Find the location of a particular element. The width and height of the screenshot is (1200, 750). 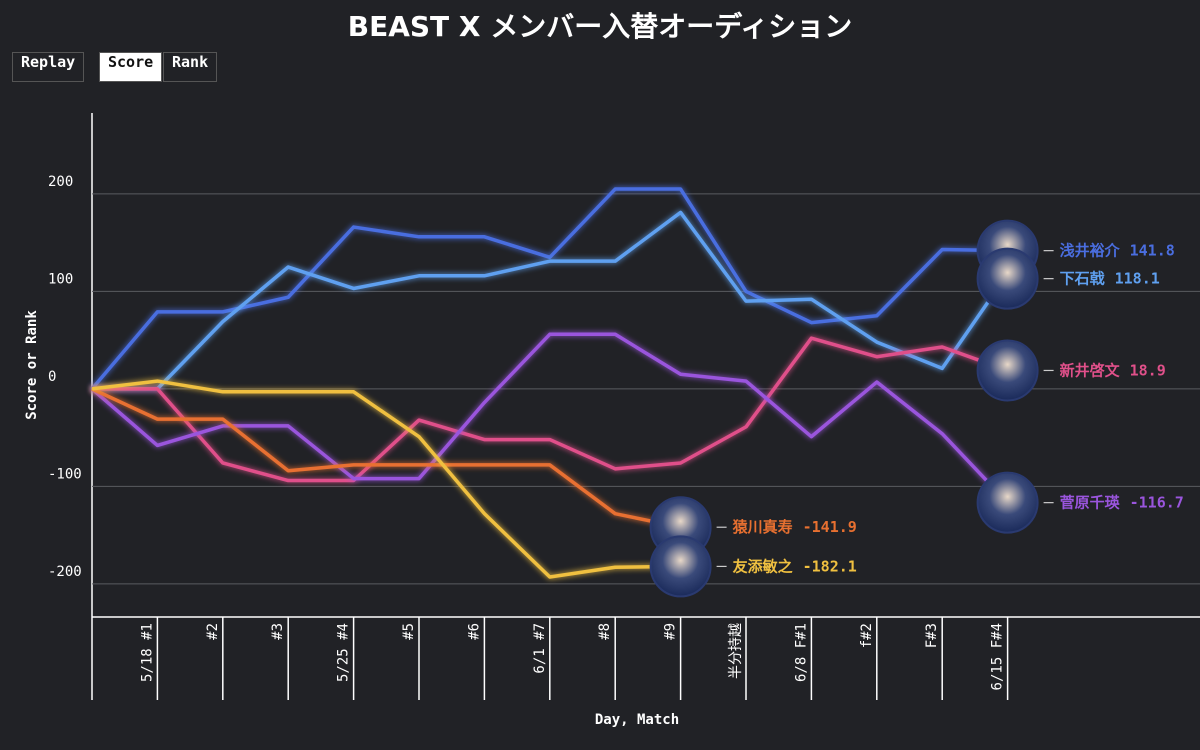

y-tick-label: -100 is located at coordinates (65, 474).